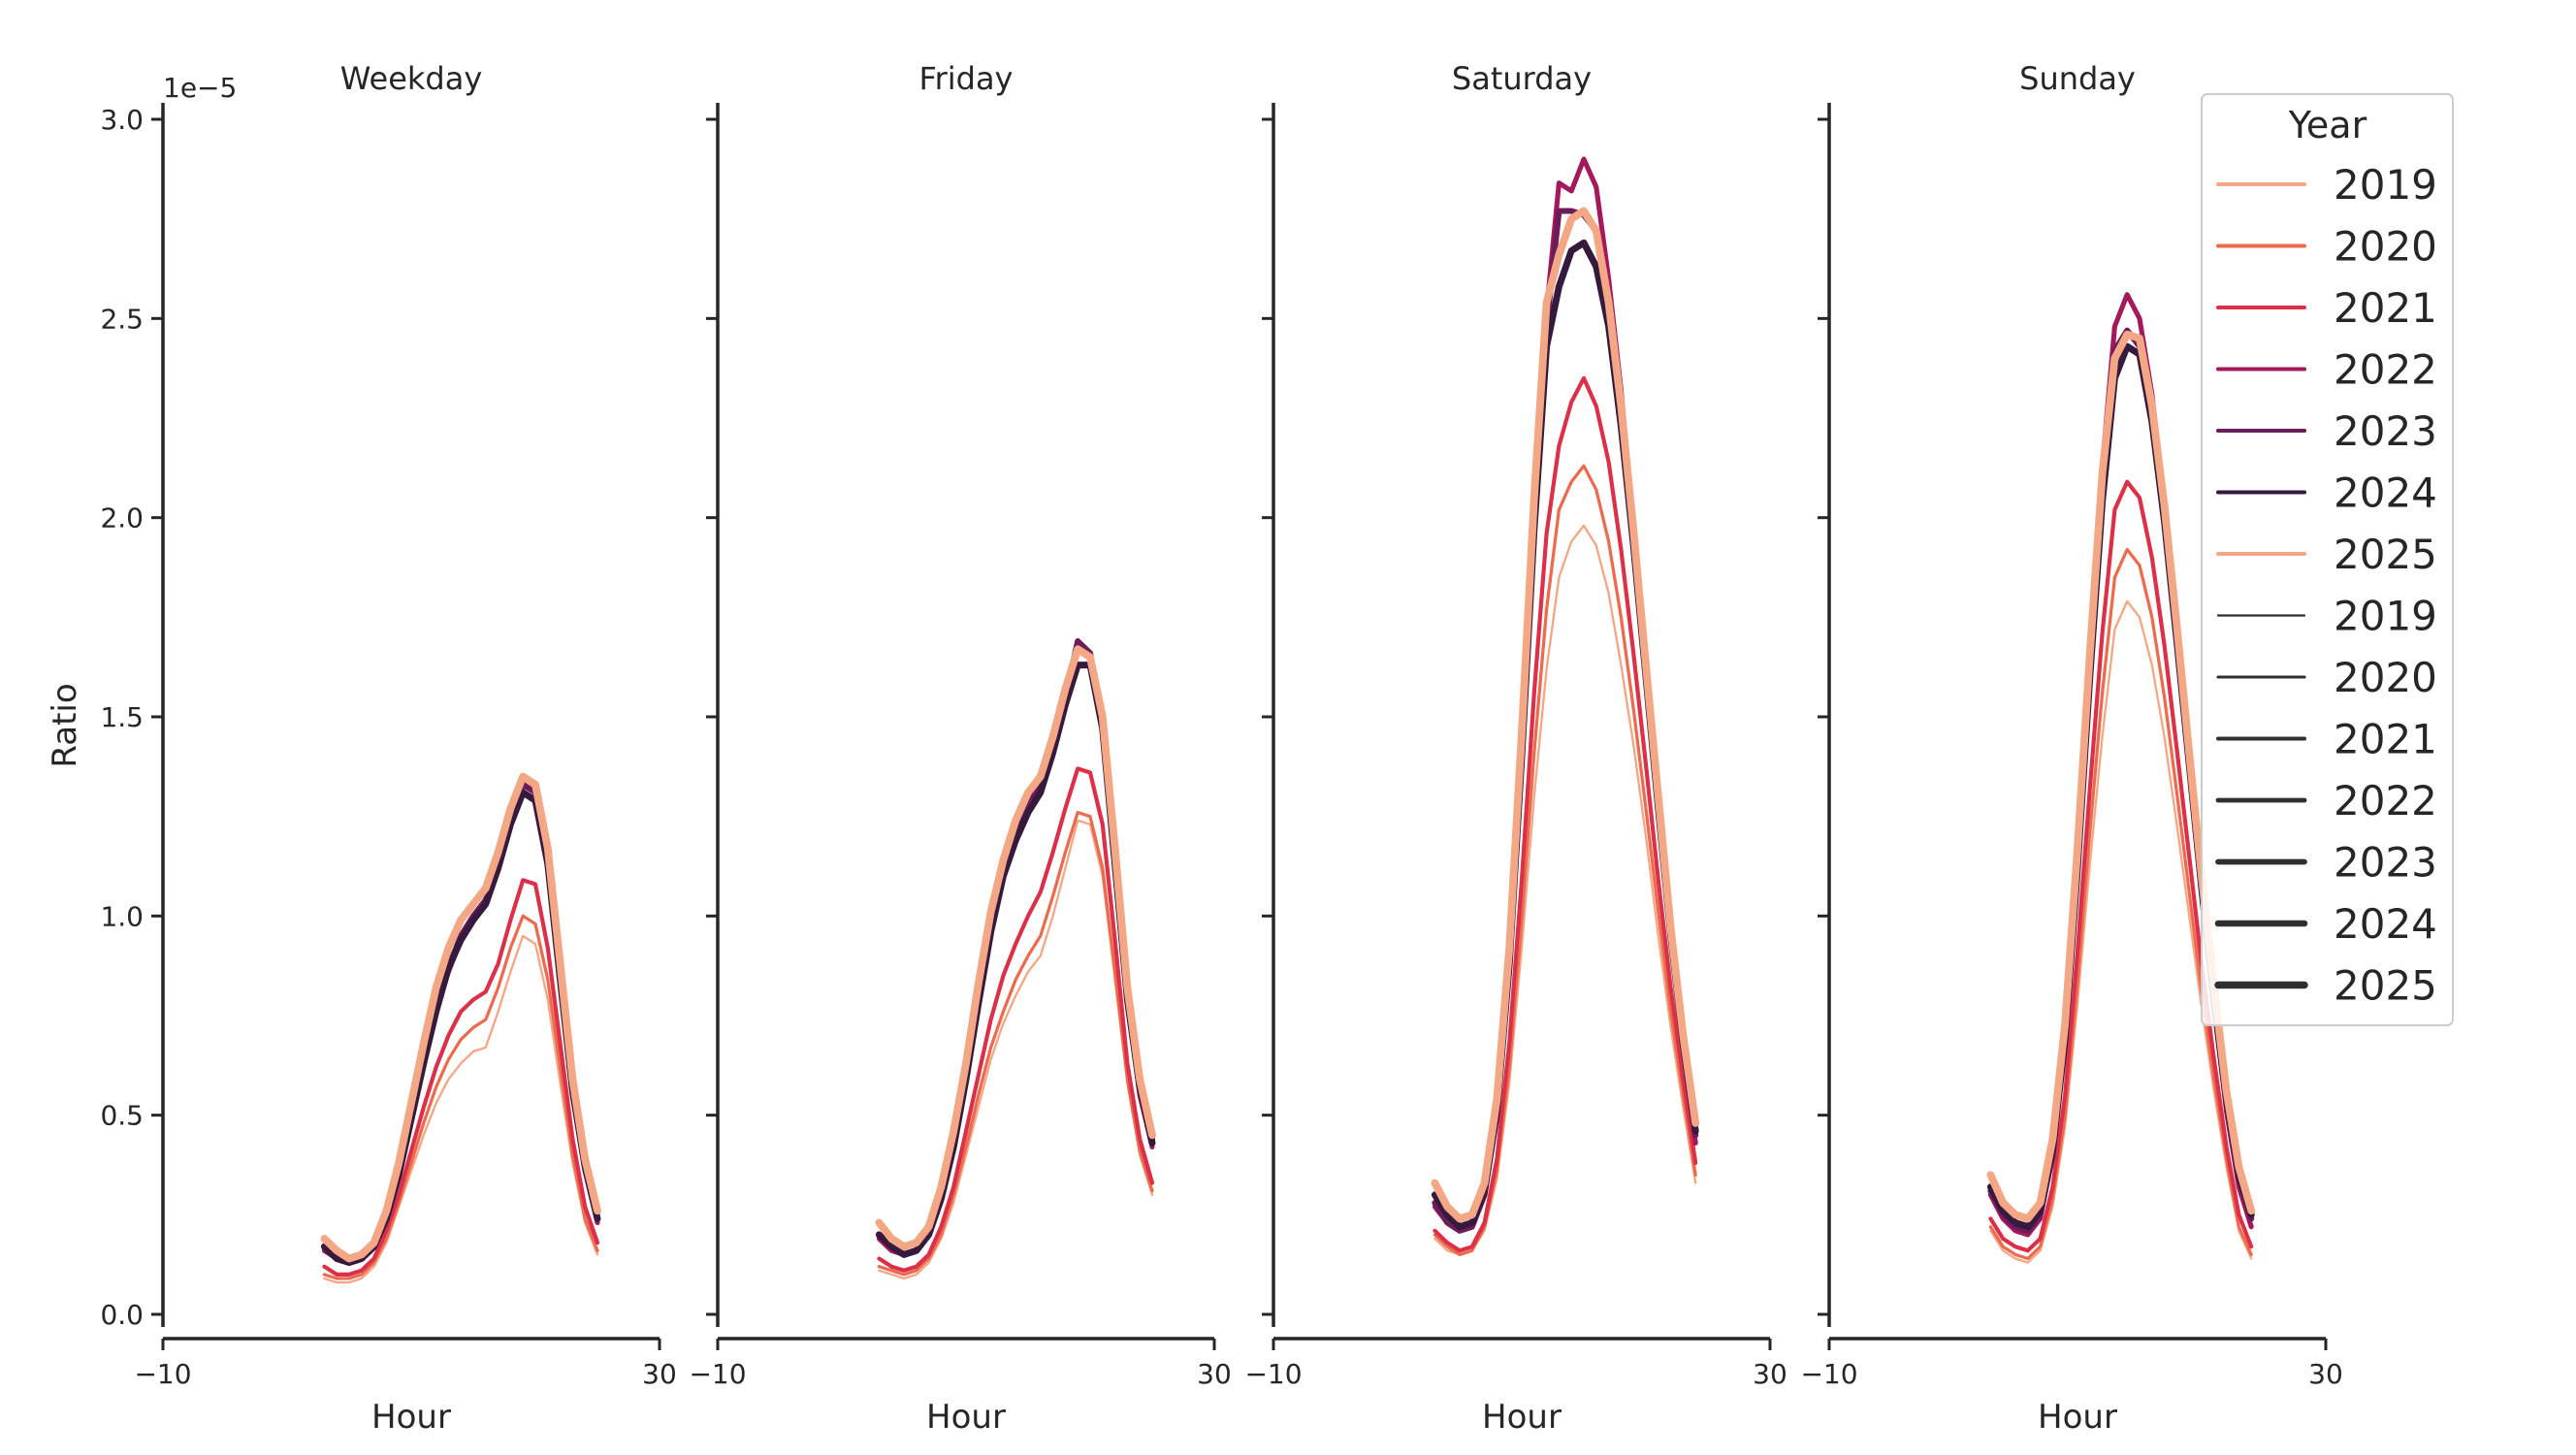 The height and width of the screenshot is (1455, 2576). Describe the element at coordinates (122, 717) in the screenshot. I see `y-tick-label: 1.5` at that location.